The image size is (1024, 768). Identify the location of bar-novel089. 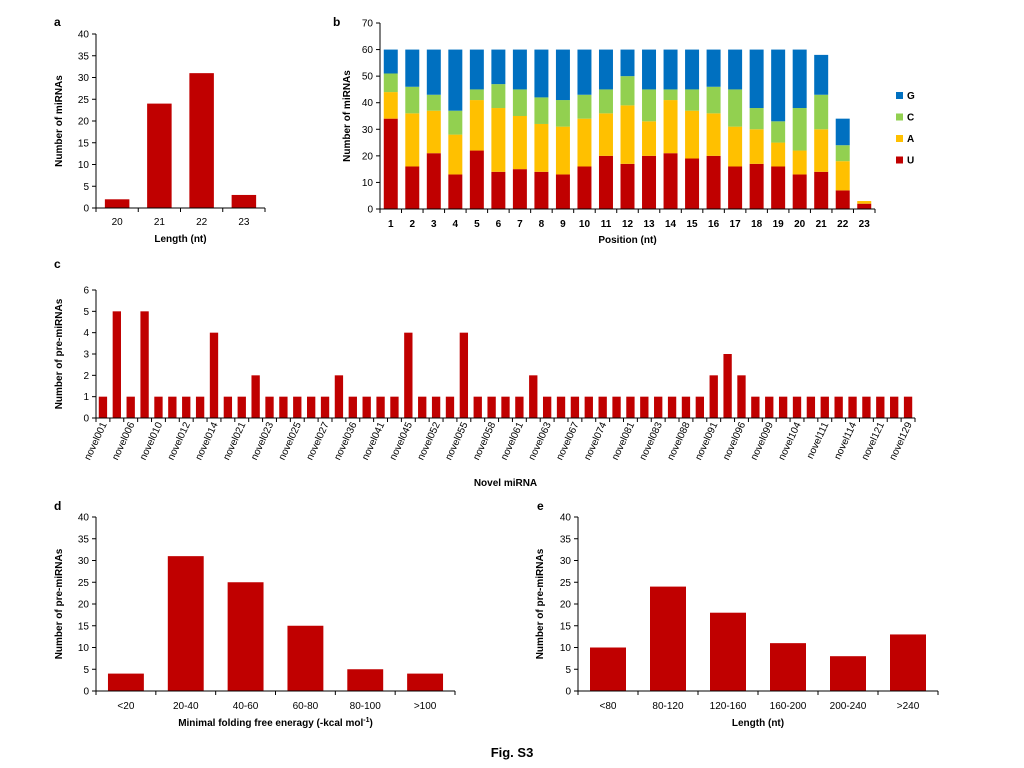
(700, 407).